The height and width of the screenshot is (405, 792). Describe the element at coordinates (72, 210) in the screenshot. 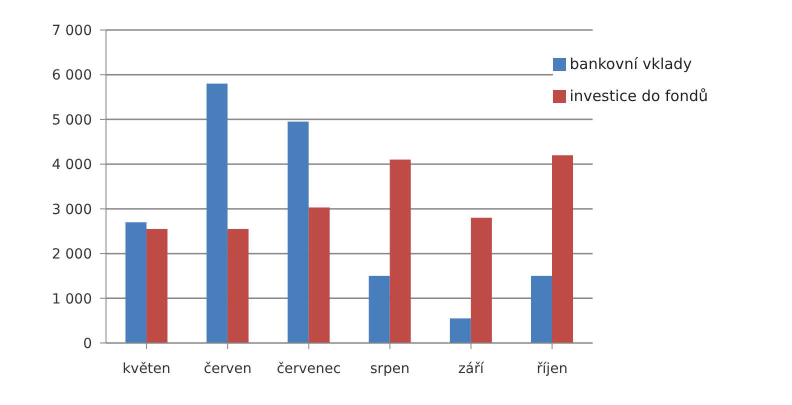

I see `y-tick-label: 3 000` at that location.